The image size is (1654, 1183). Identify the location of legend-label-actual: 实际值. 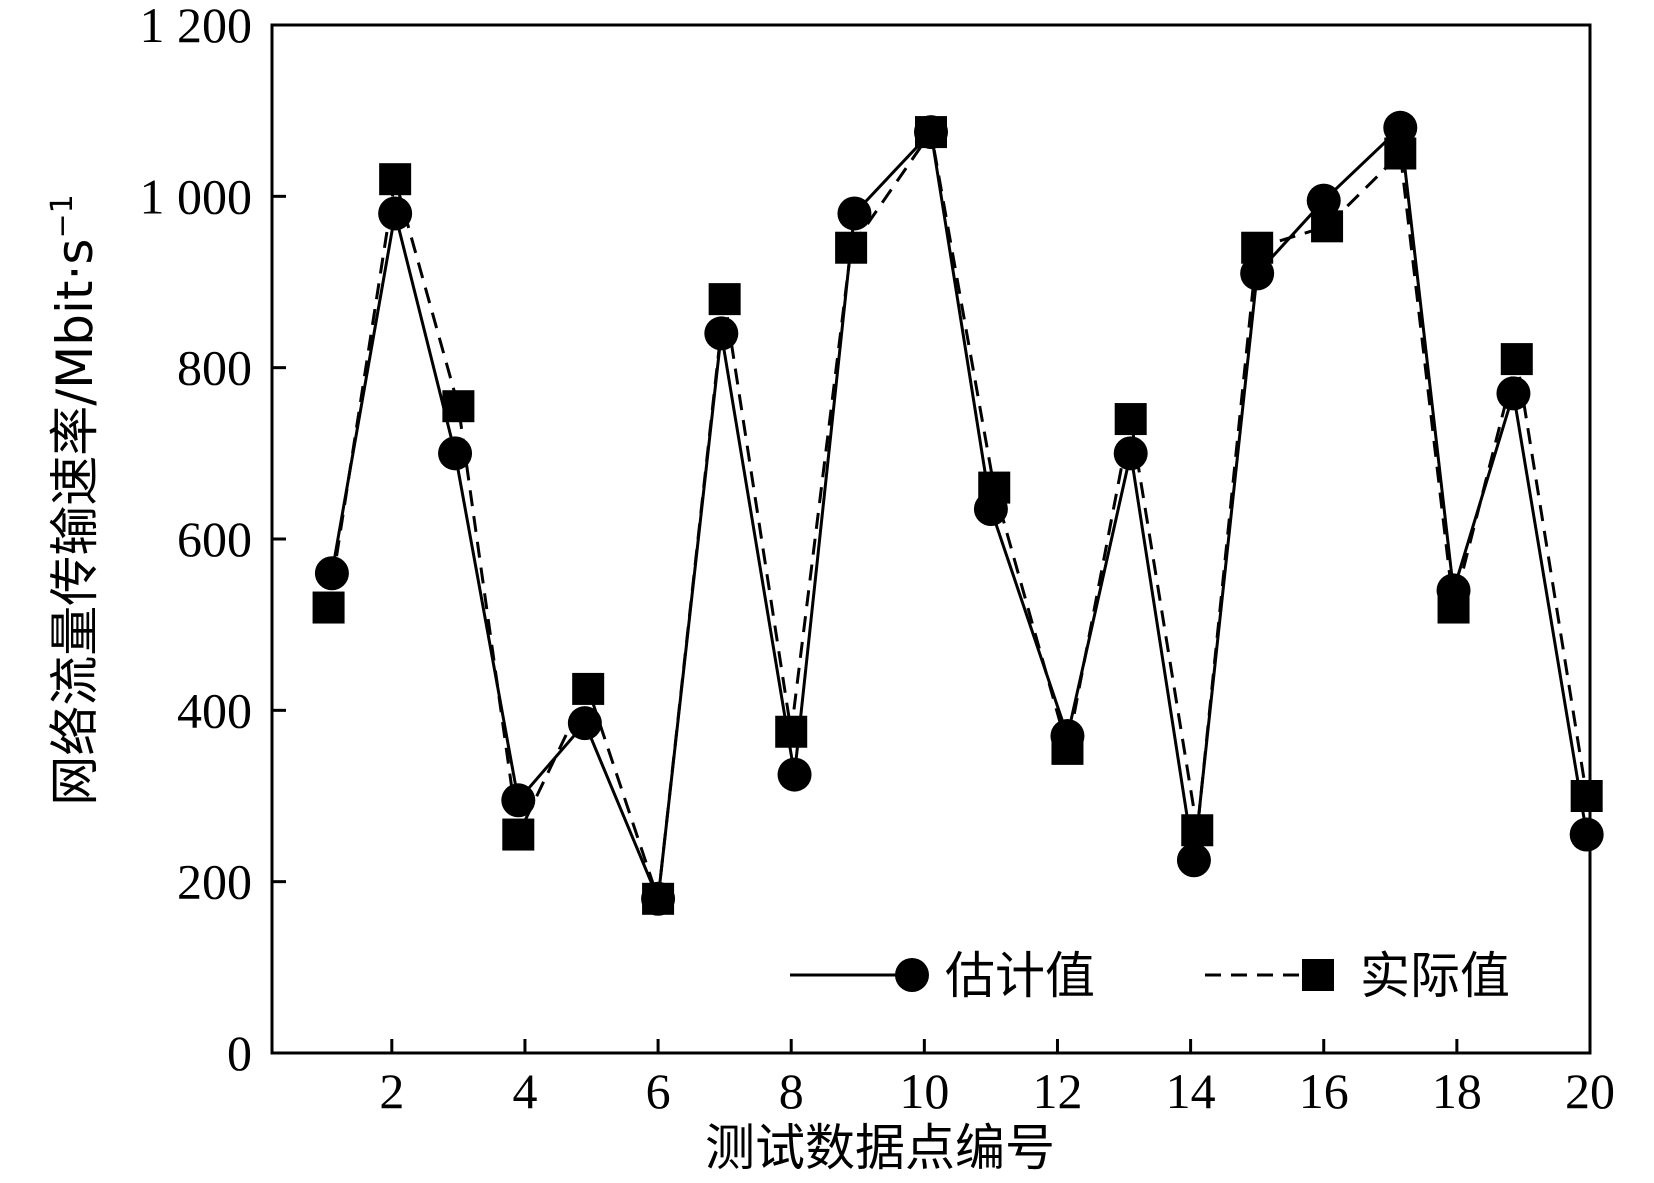
(1435, 976).